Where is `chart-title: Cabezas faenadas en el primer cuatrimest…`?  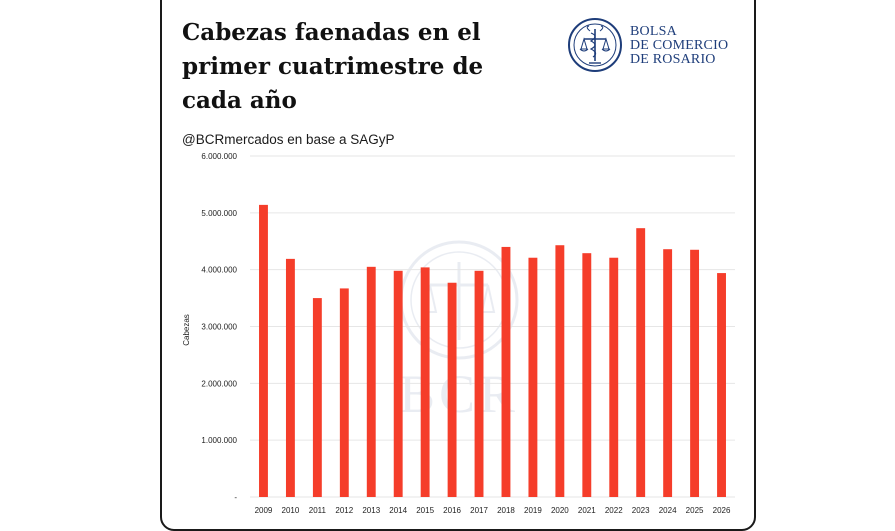
chart-title: Cabezas faenadas en el primer cuatrimest… is located at coordinates (333, 66).